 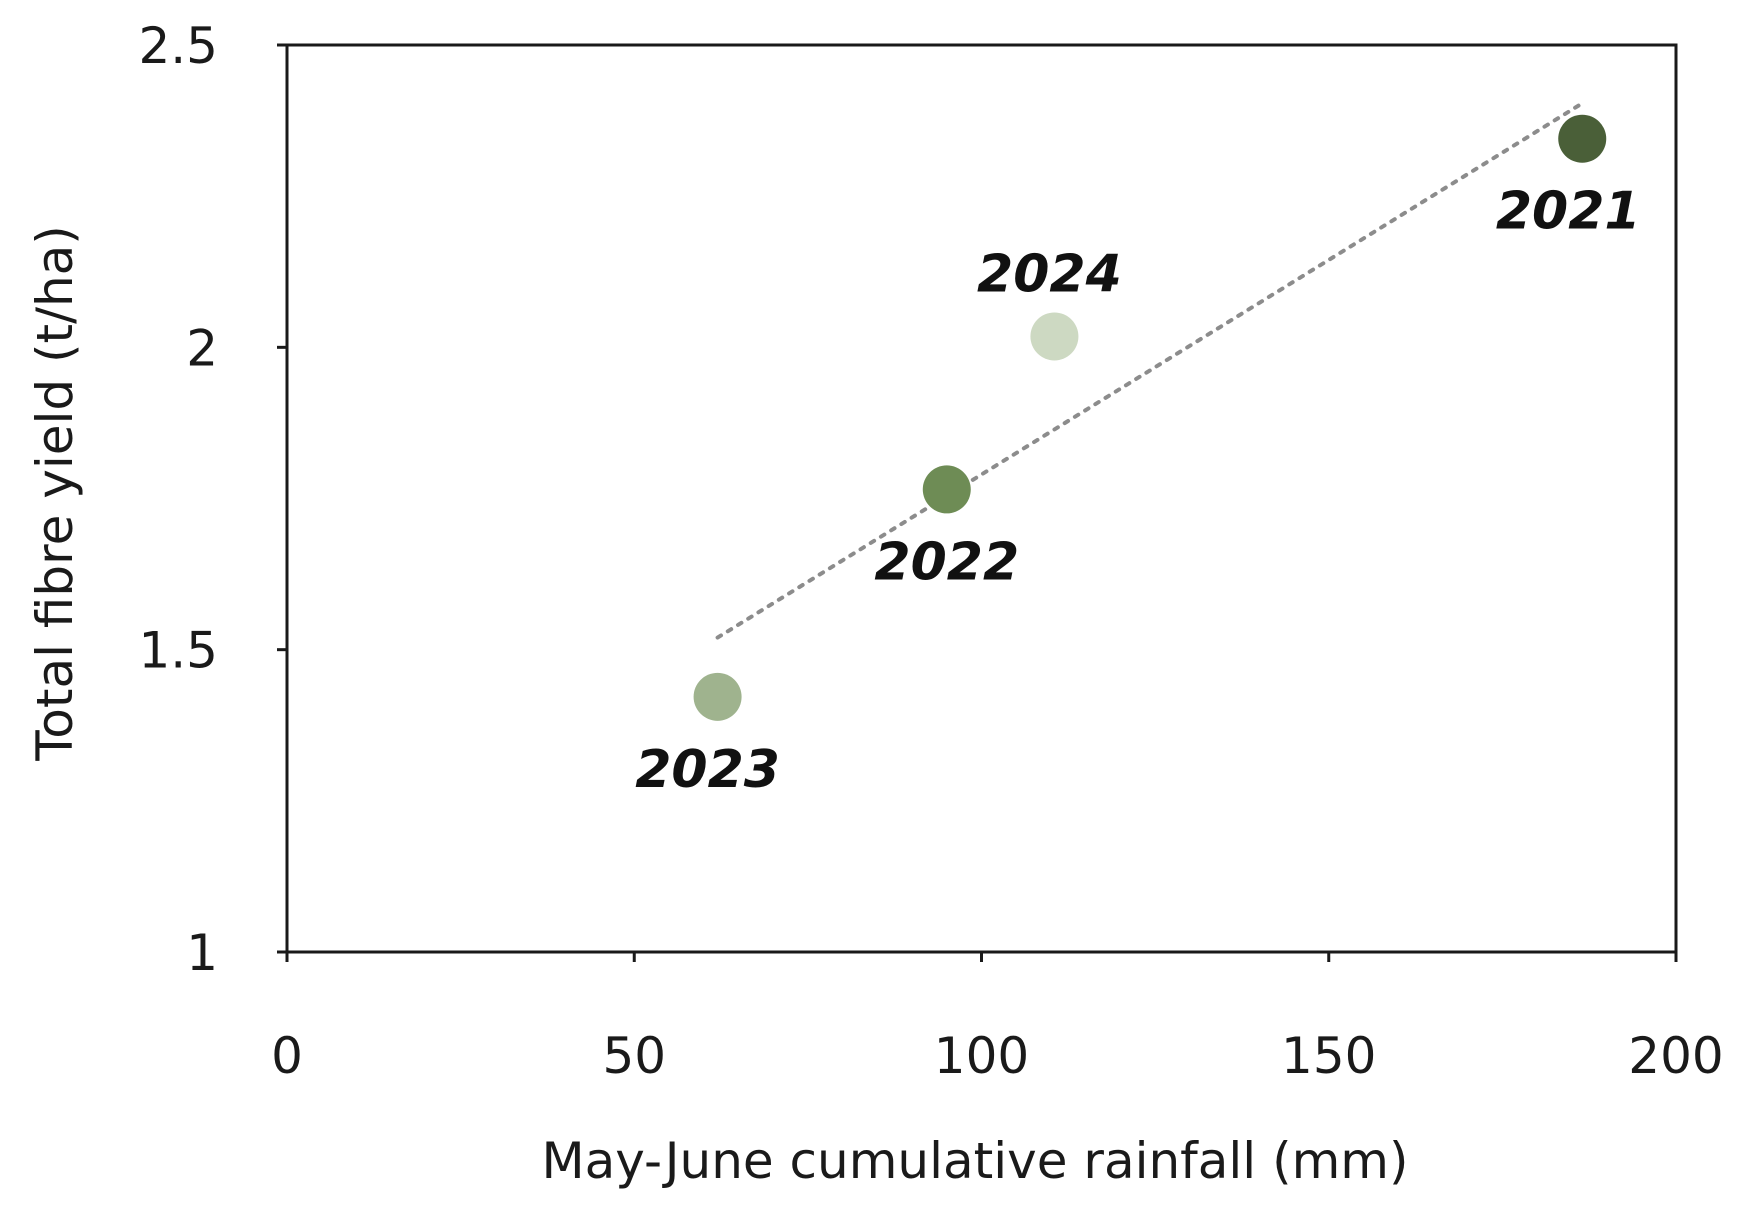 What do you see at coordinates (974, 1161) in the screenshot?
I see `x-axis-title: May-June cumulative rainfall (mm)` at bounding box center [974, 1161].